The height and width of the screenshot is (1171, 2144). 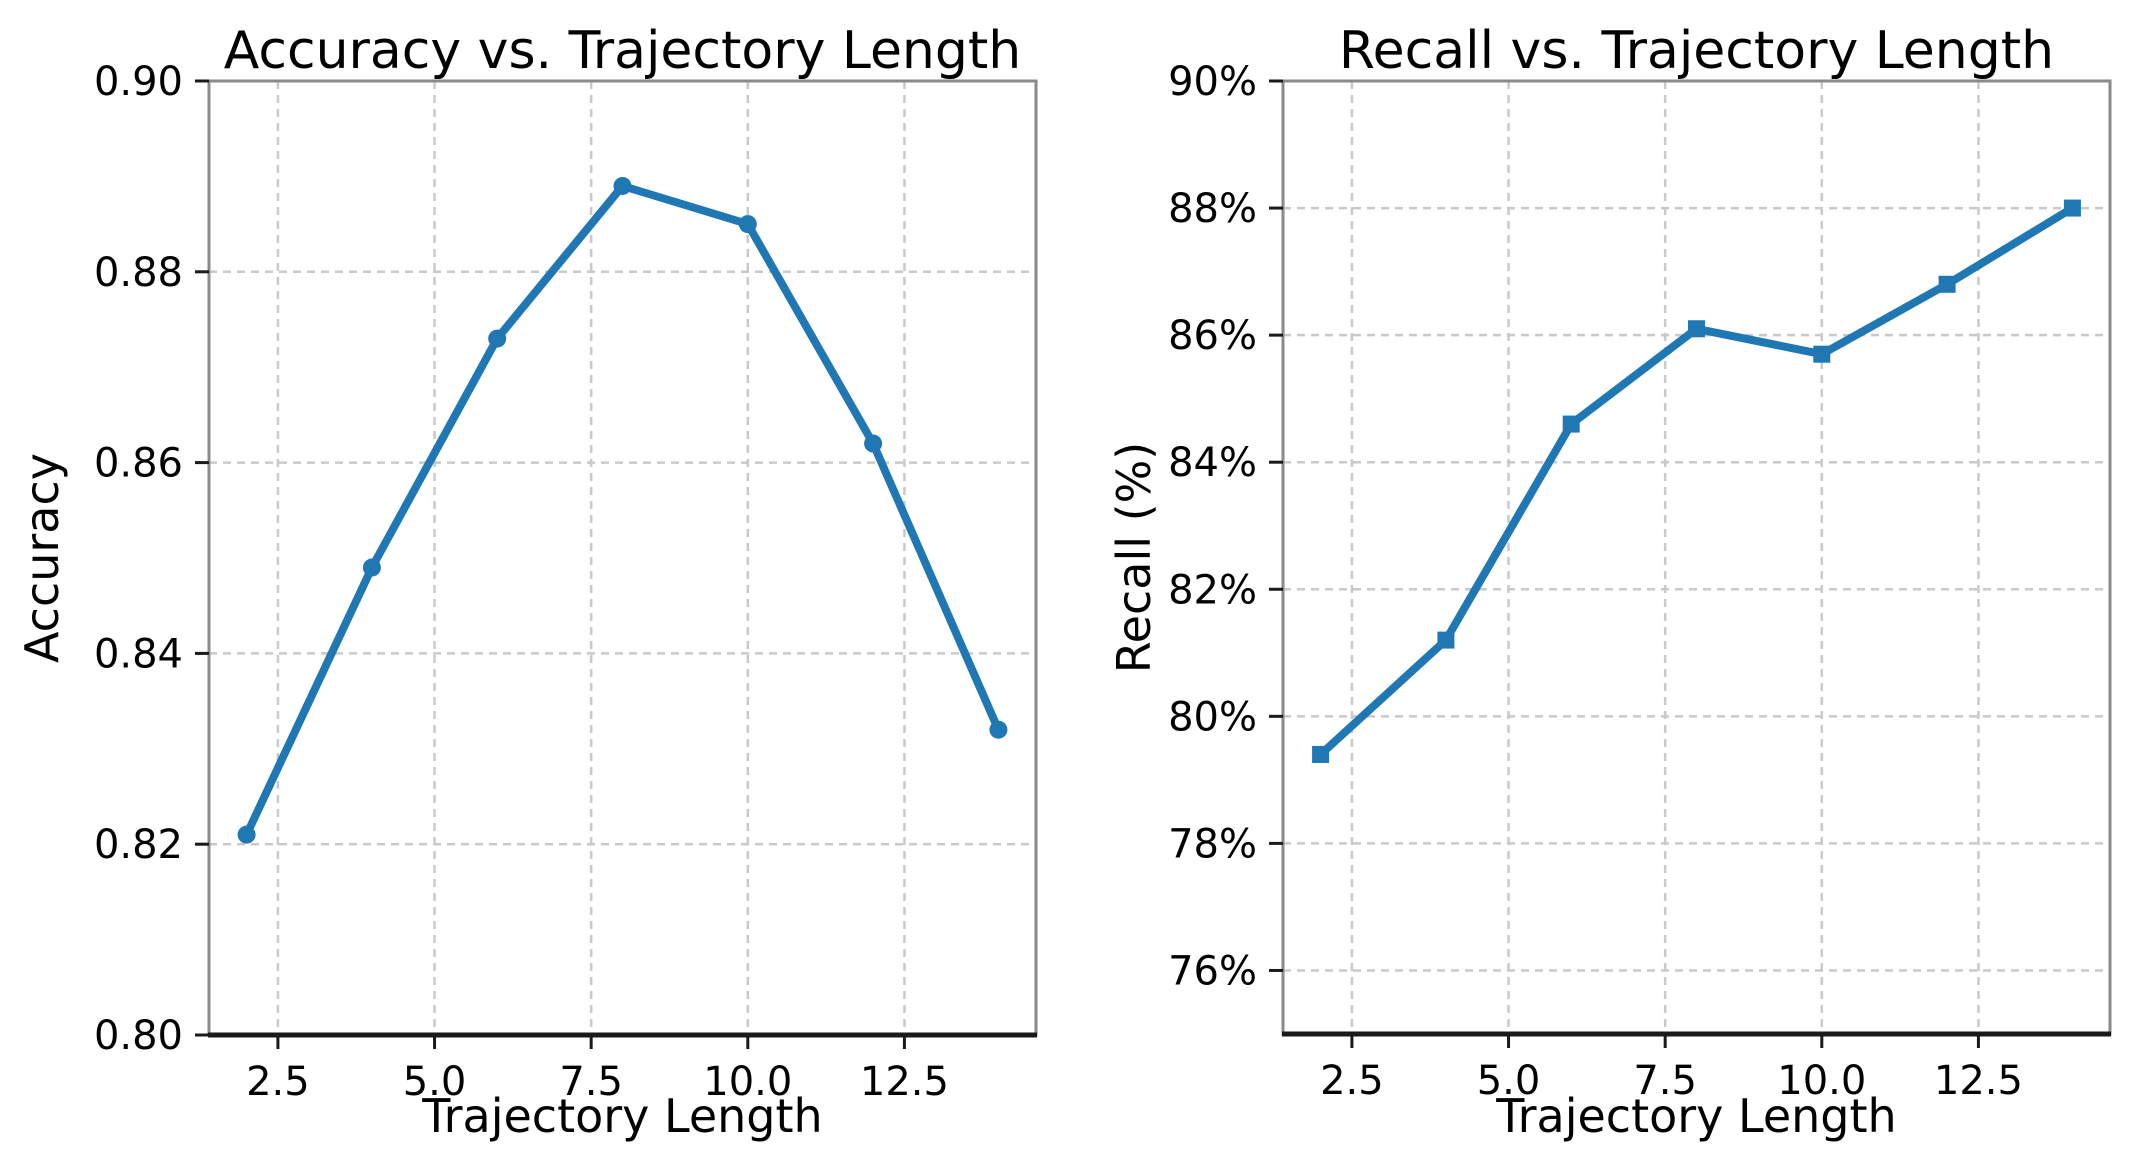 I want to click on chart-title: Accuracy vs. Trajectory Length, so click(x=623, y=51).